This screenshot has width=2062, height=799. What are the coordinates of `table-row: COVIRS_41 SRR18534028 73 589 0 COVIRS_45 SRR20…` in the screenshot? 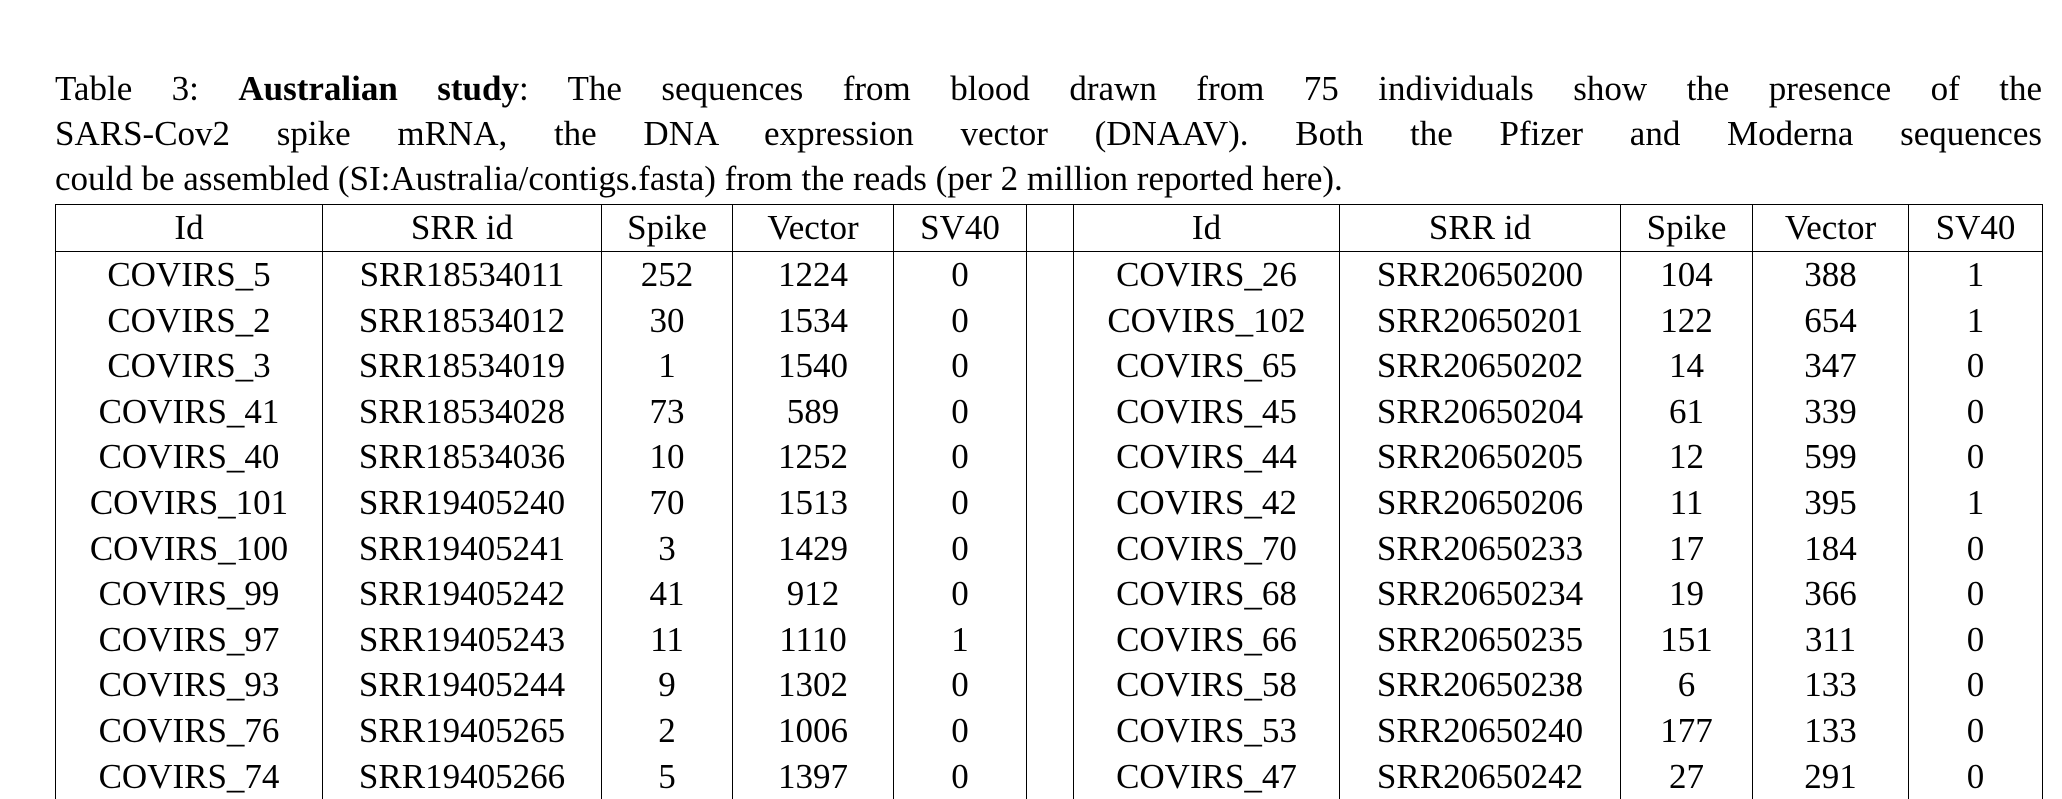 It's located at (1049, 411).